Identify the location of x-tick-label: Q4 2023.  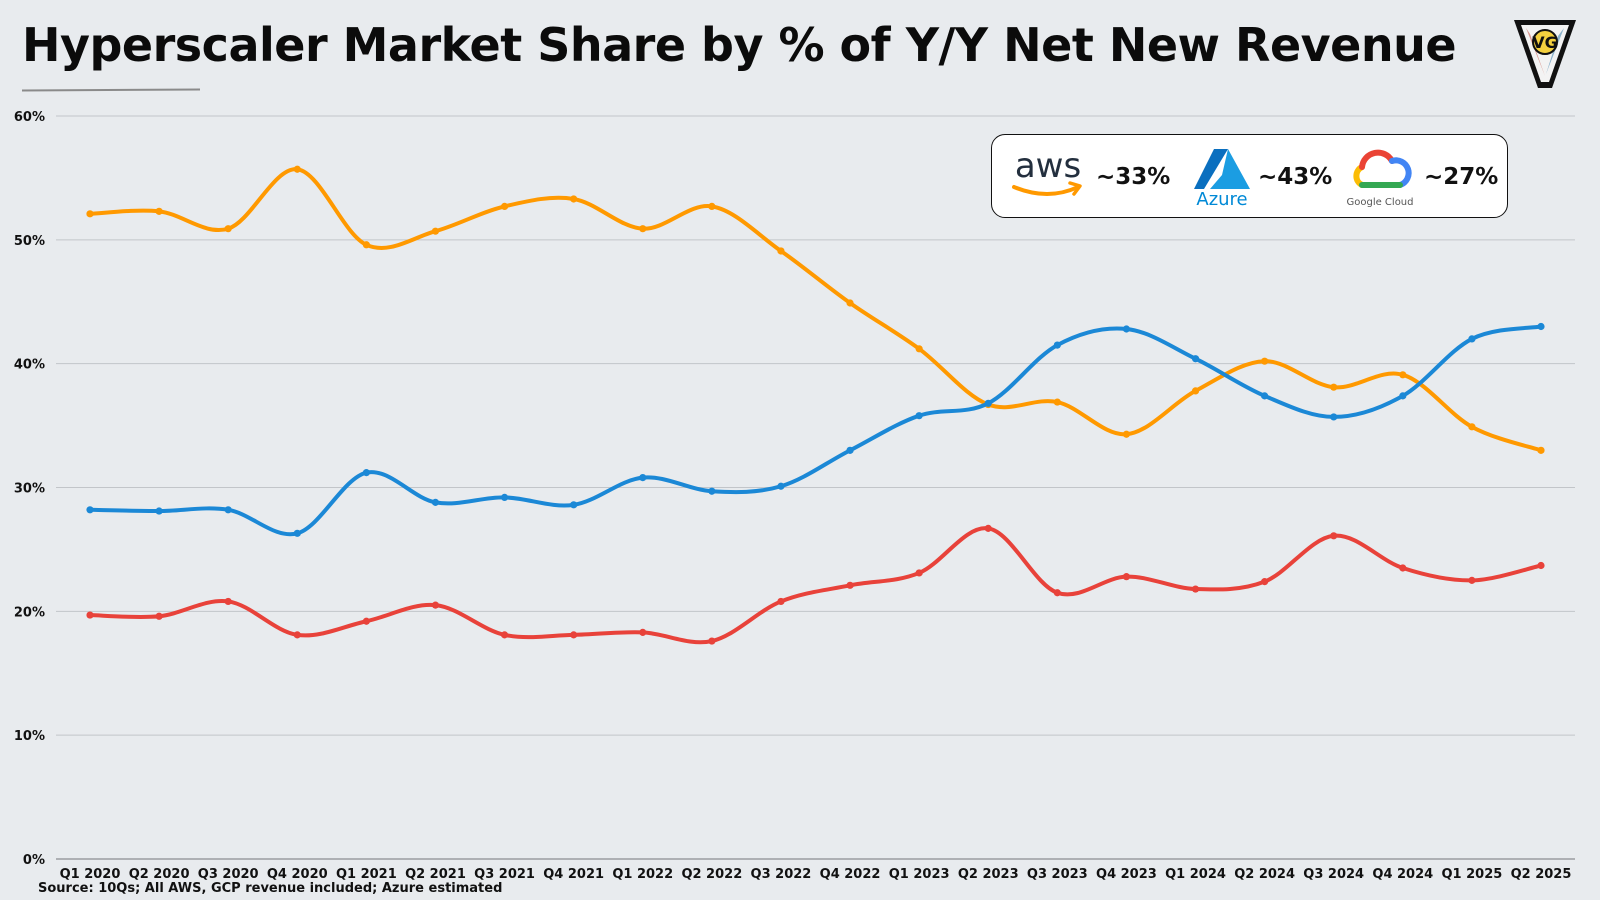
(1126, 874).